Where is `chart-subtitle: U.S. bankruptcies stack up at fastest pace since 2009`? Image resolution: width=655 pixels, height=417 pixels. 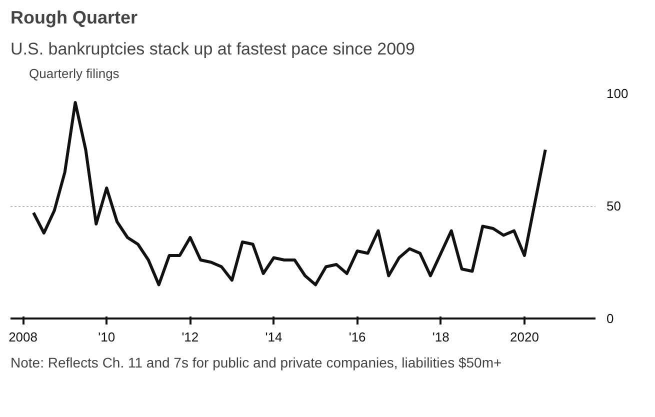
chart-subtitle: U.S. bankruptcies stack up at fastest pace since 2009 is located at coordinates (212, 49).